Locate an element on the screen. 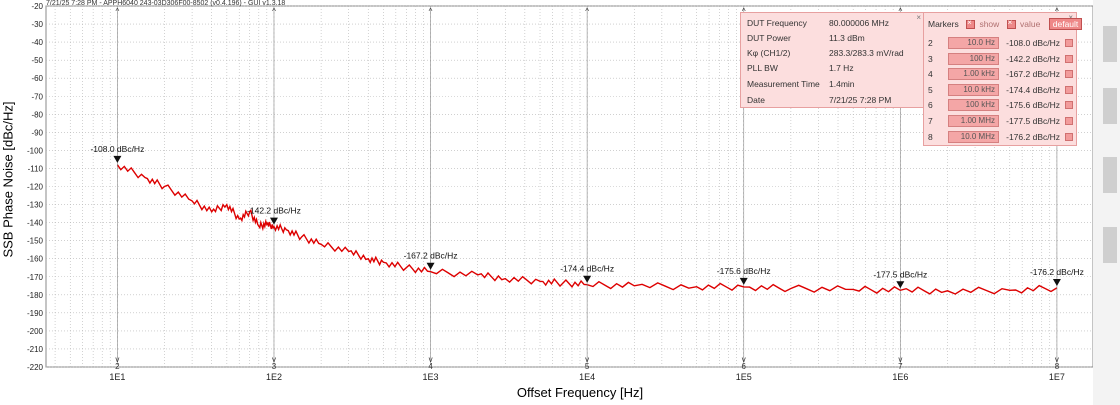  show-checkbox is located at coordinates (971, 23).